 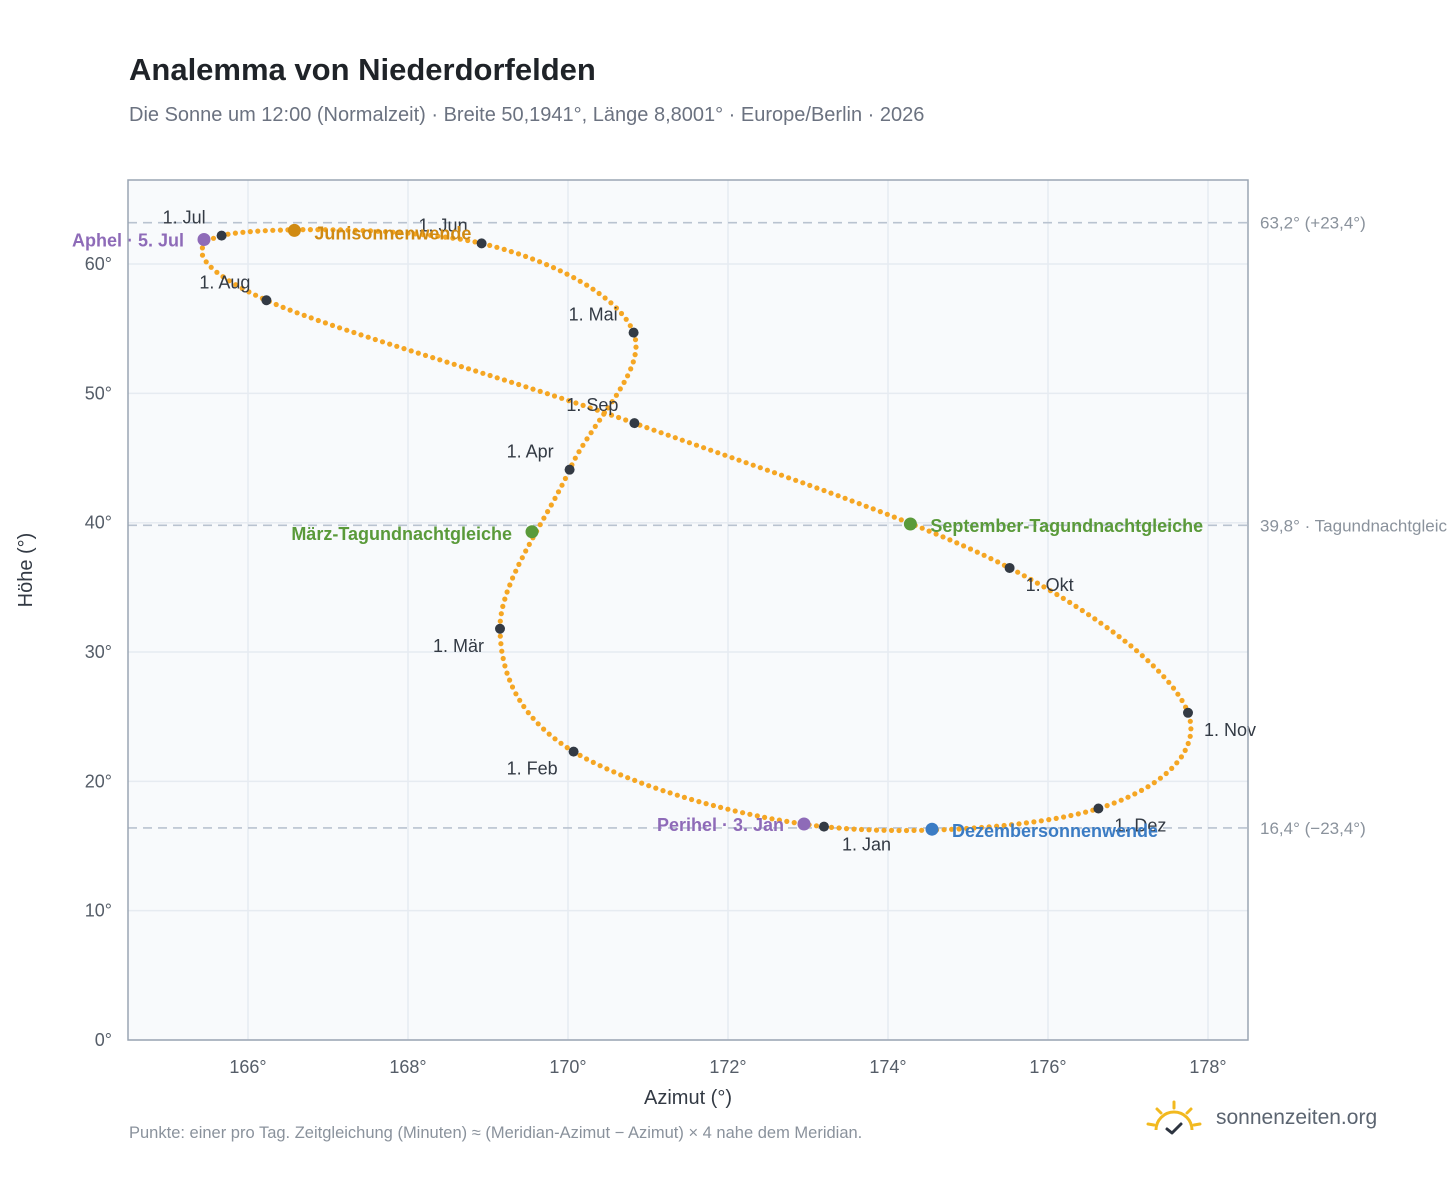 What do you see at coordinates (1297, 1117) in the screenshot?
I see `brand-name: sonnenzeiten.org` at bounding box center [1297, 1117].